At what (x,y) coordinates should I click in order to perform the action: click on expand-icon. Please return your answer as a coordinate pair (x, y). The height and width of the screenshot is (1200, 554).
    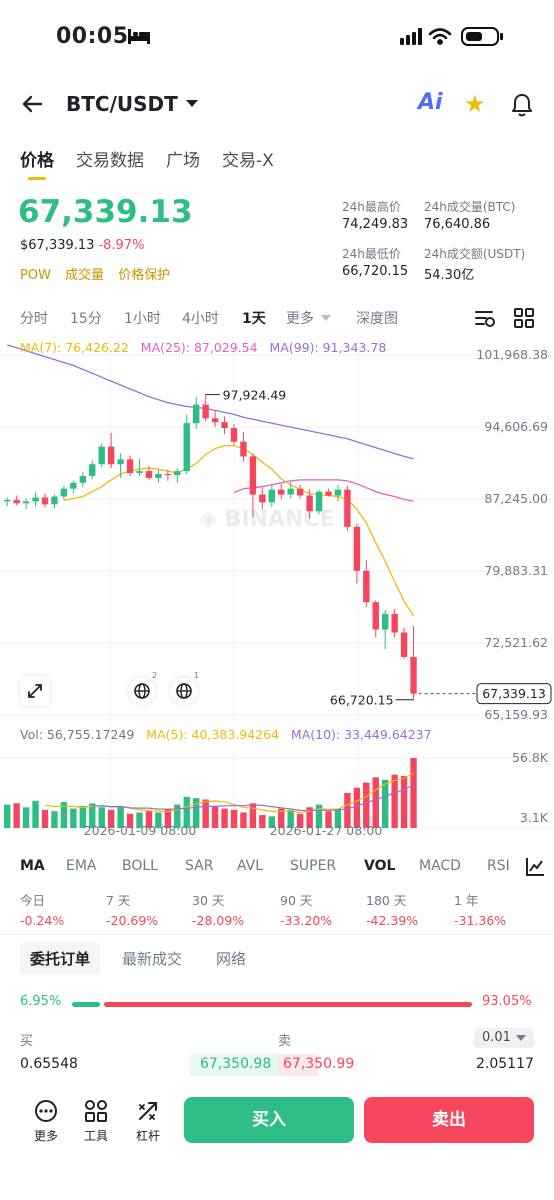
    Looking at the image, I should click on (35, 691).